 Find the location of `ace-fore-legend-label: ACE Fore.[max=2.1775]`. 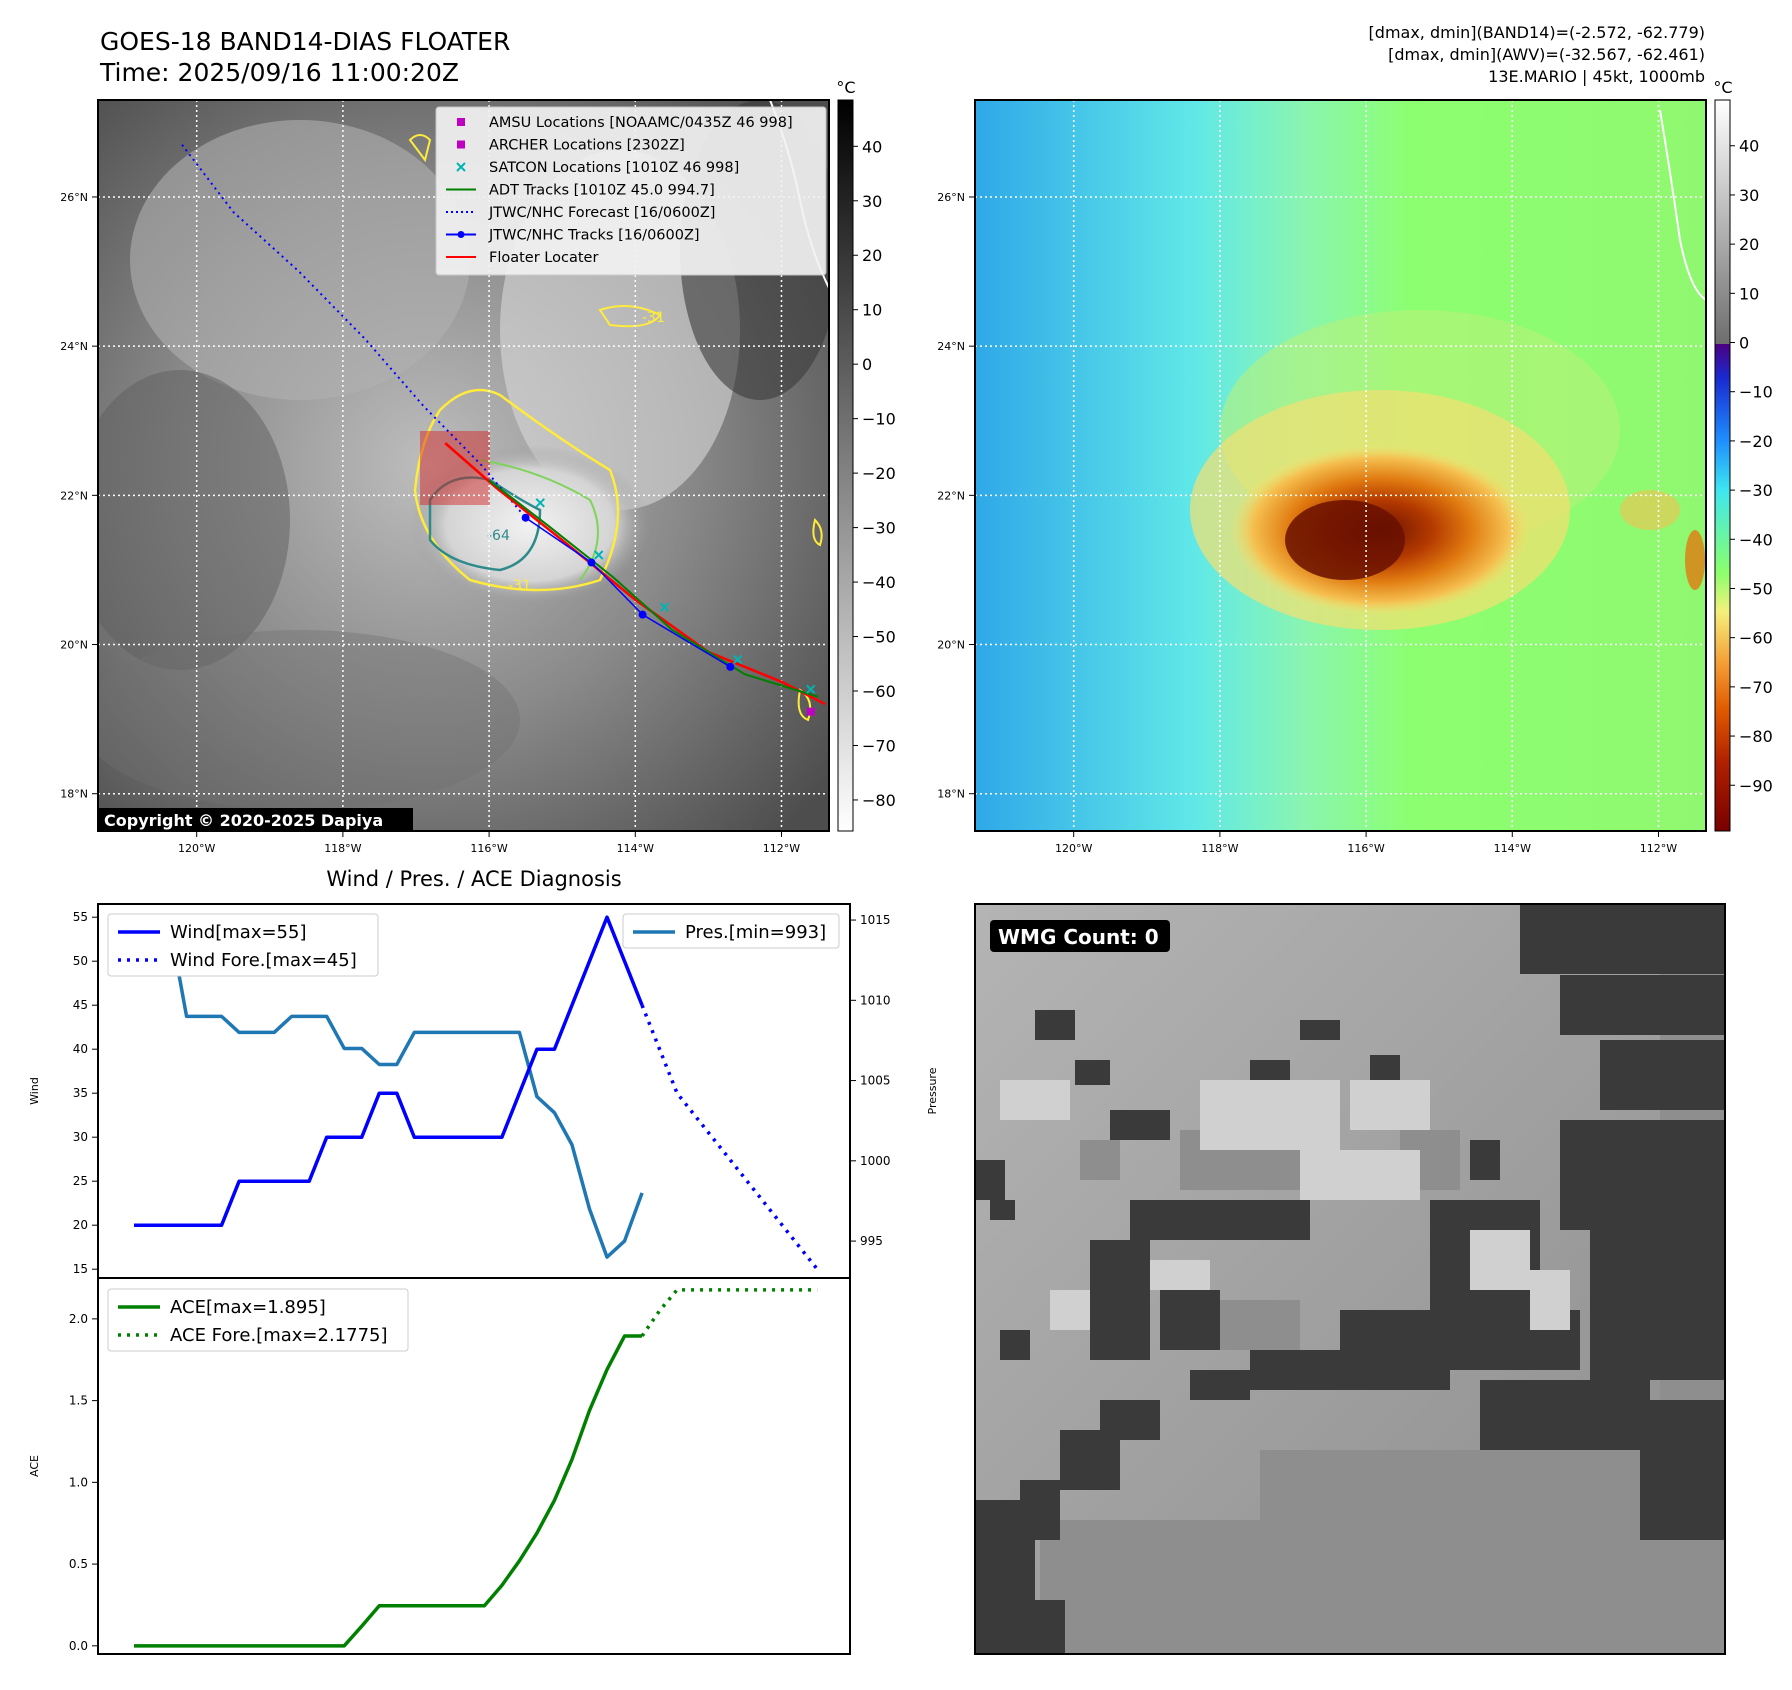

ace-fore-legend-label: ACE Fore.[max=2.1775] is located at coordinates (279, 1335).